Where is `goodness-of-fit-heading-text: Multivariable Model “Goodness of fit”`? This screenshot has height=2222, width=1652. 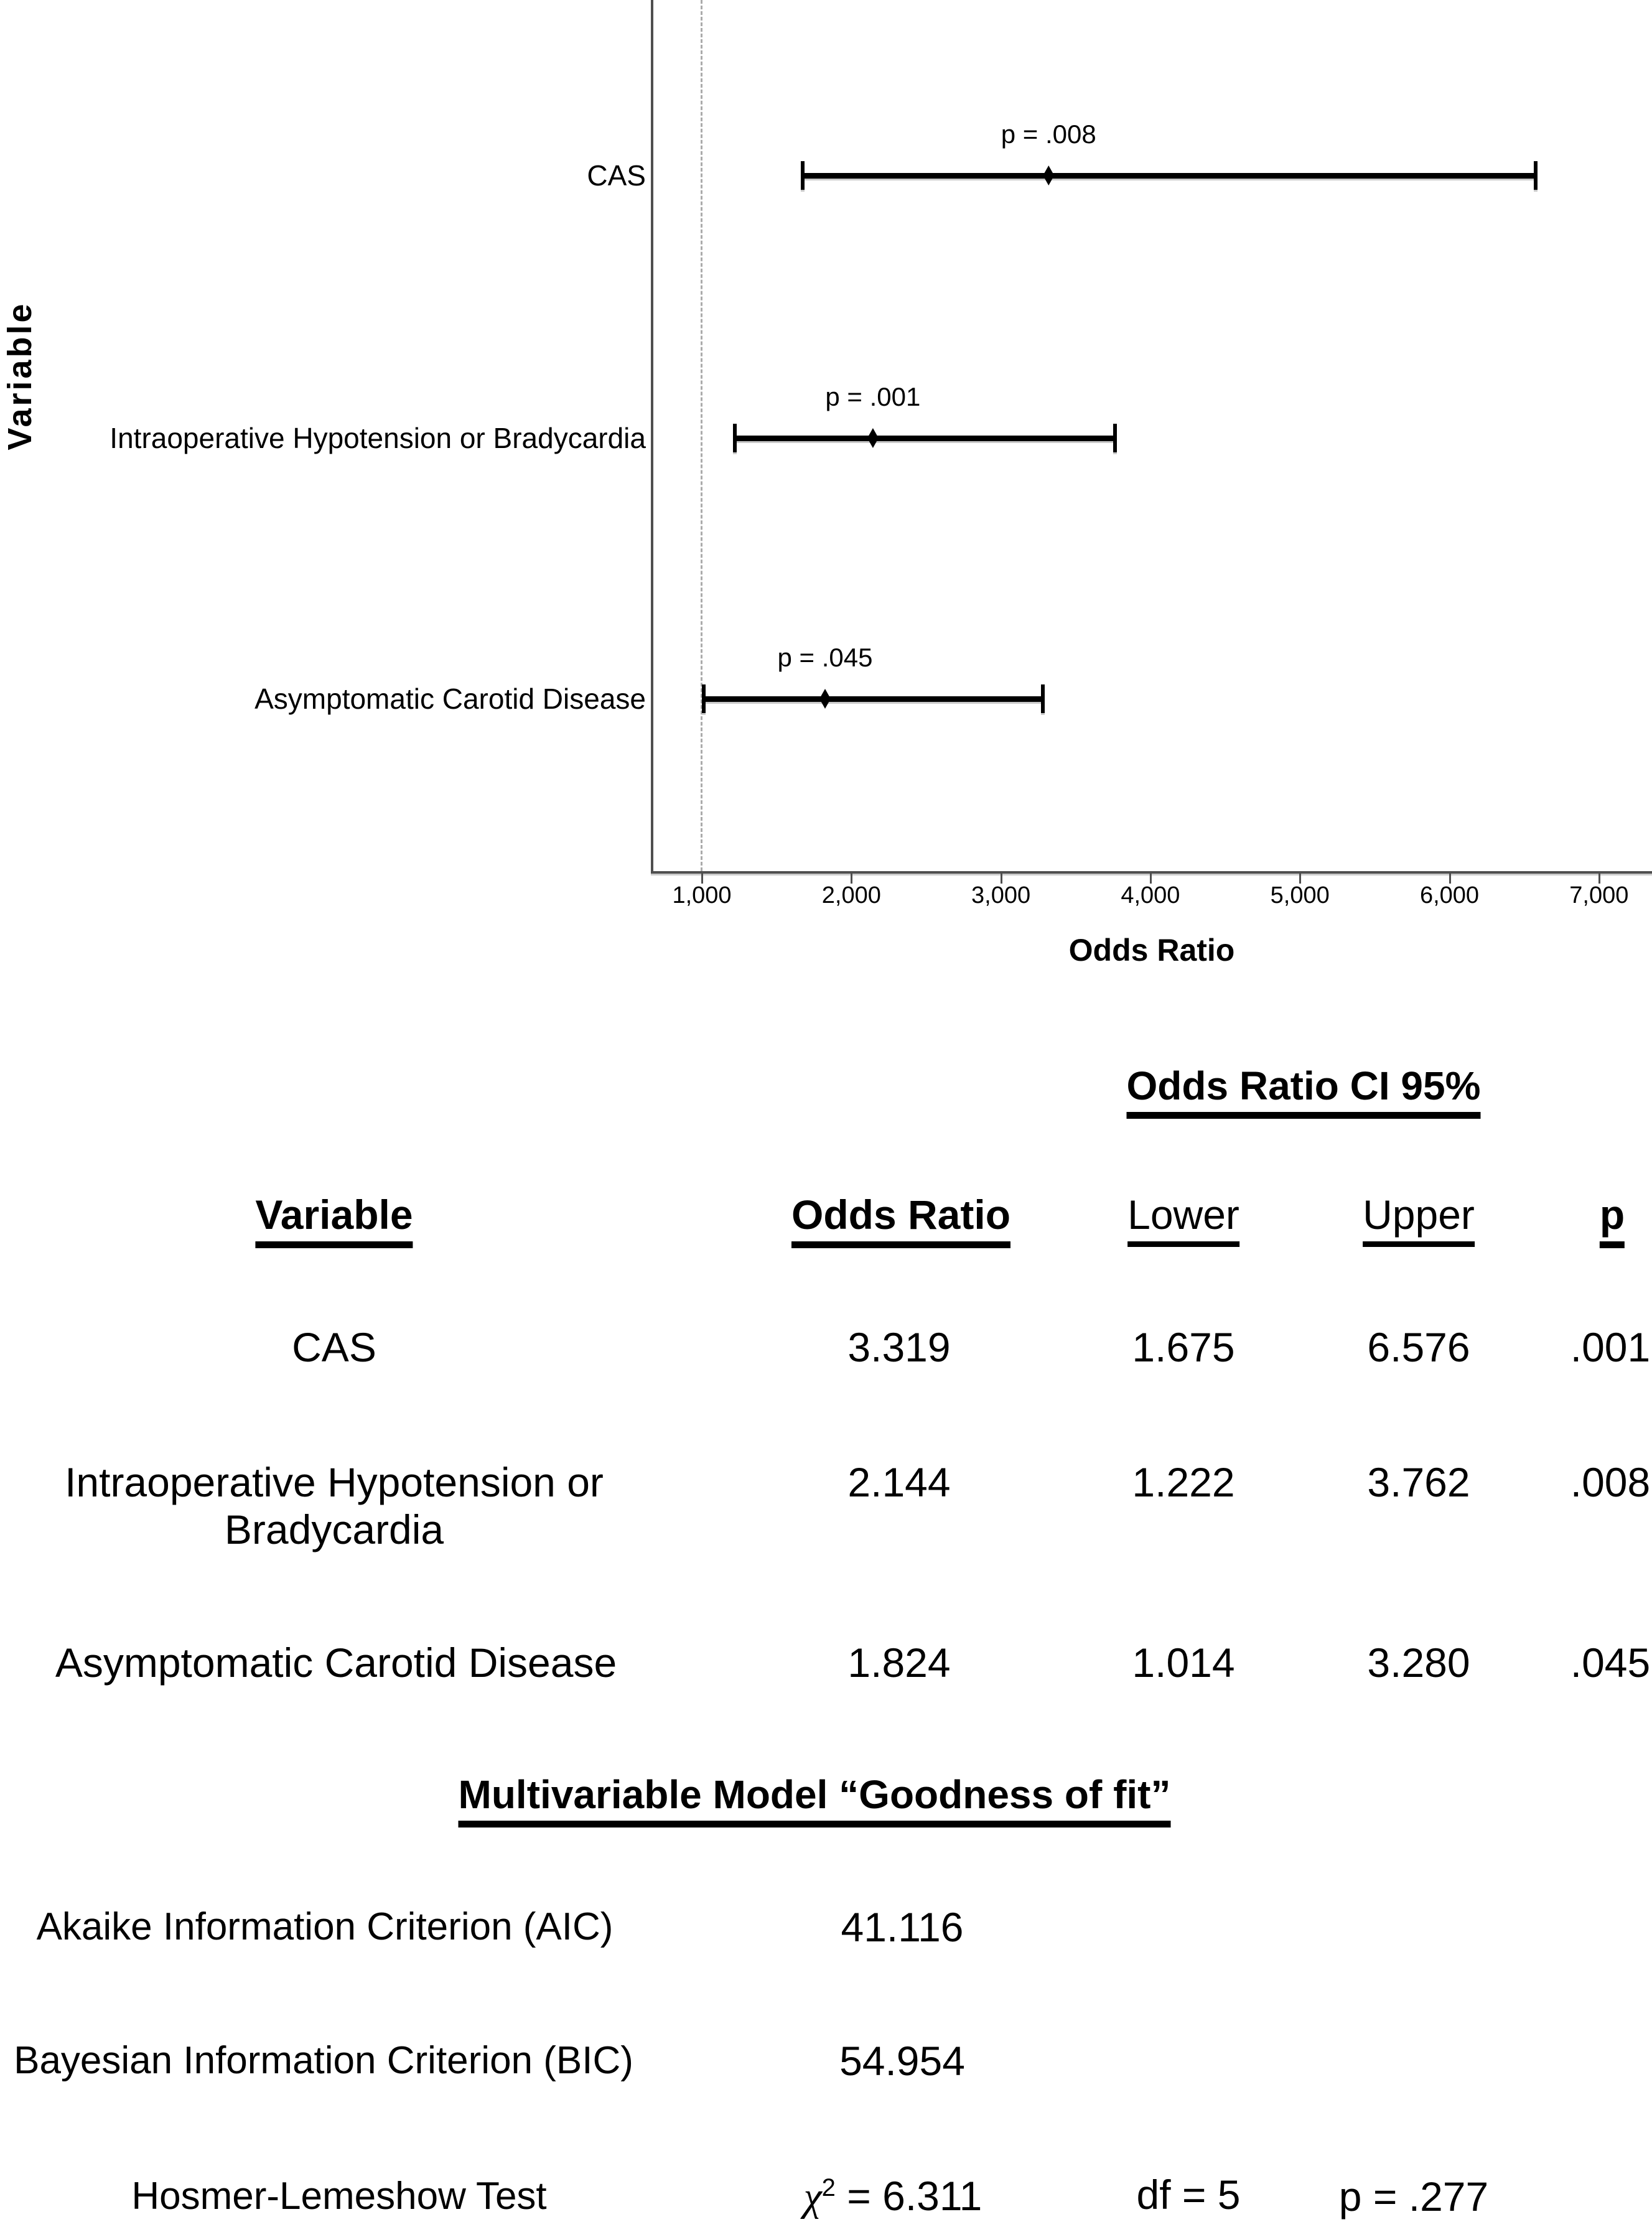 goodness-of-fit-heading-text: Multivariable Model “Goodness of fit” is located at coordinates (814, 1800).